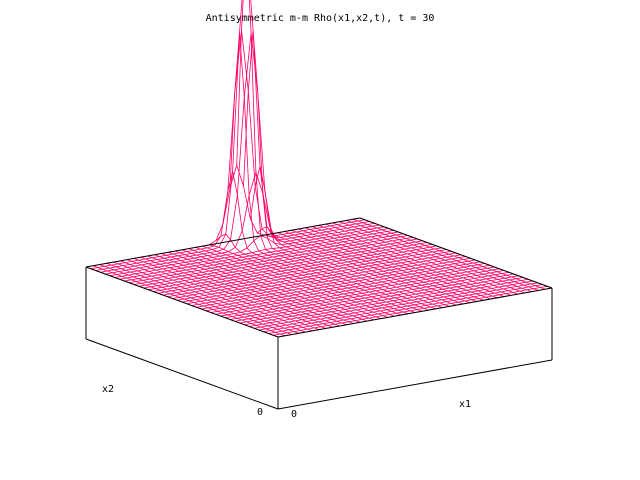 This screenshot has width=640, height=480. I want to click on bounding-box-back, so click(182, 338).